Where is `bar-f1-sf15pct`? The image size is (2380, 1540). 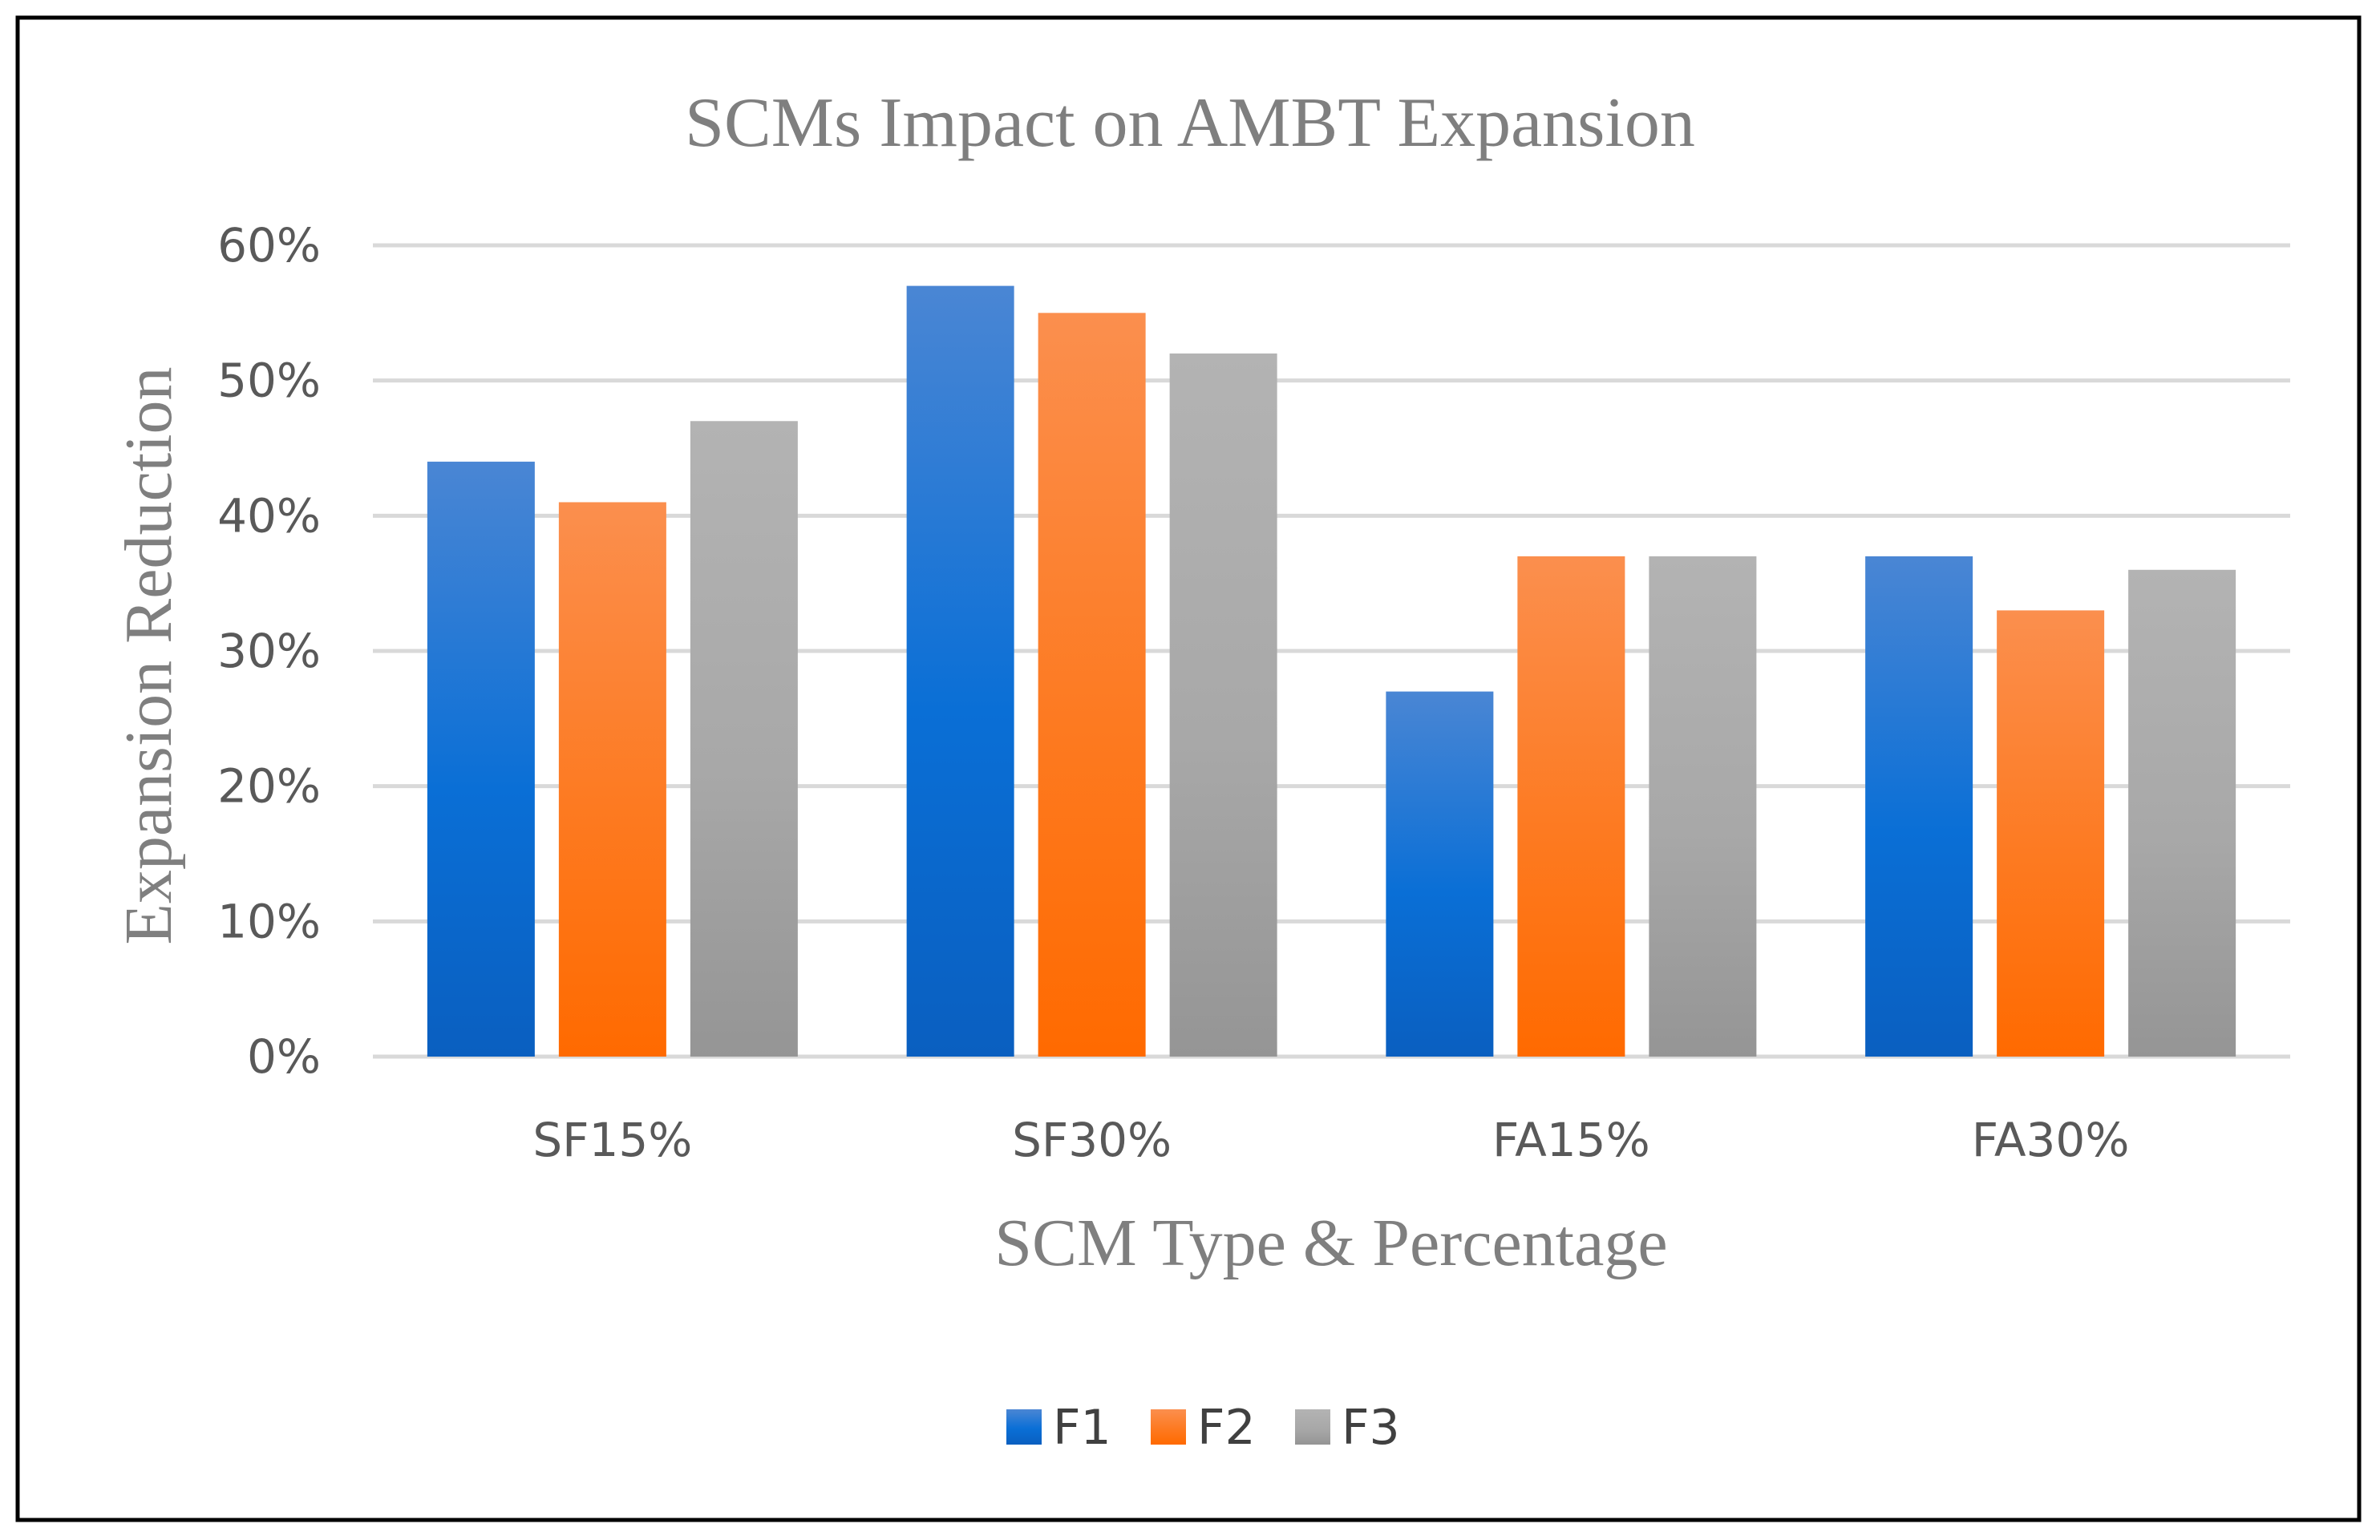 bar-f1-sf15pct is located at coordinates (481, 759).